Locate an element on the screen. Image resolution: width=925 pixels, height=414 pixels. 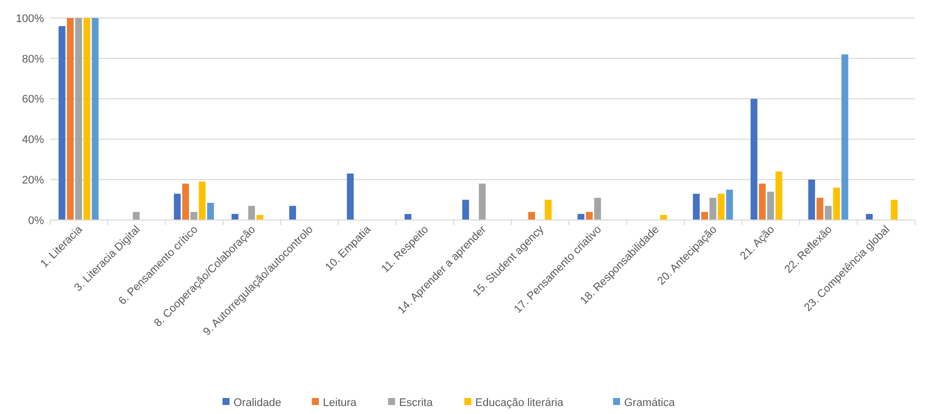
y-tick-label: 100% is located at coordinates (30, 18).